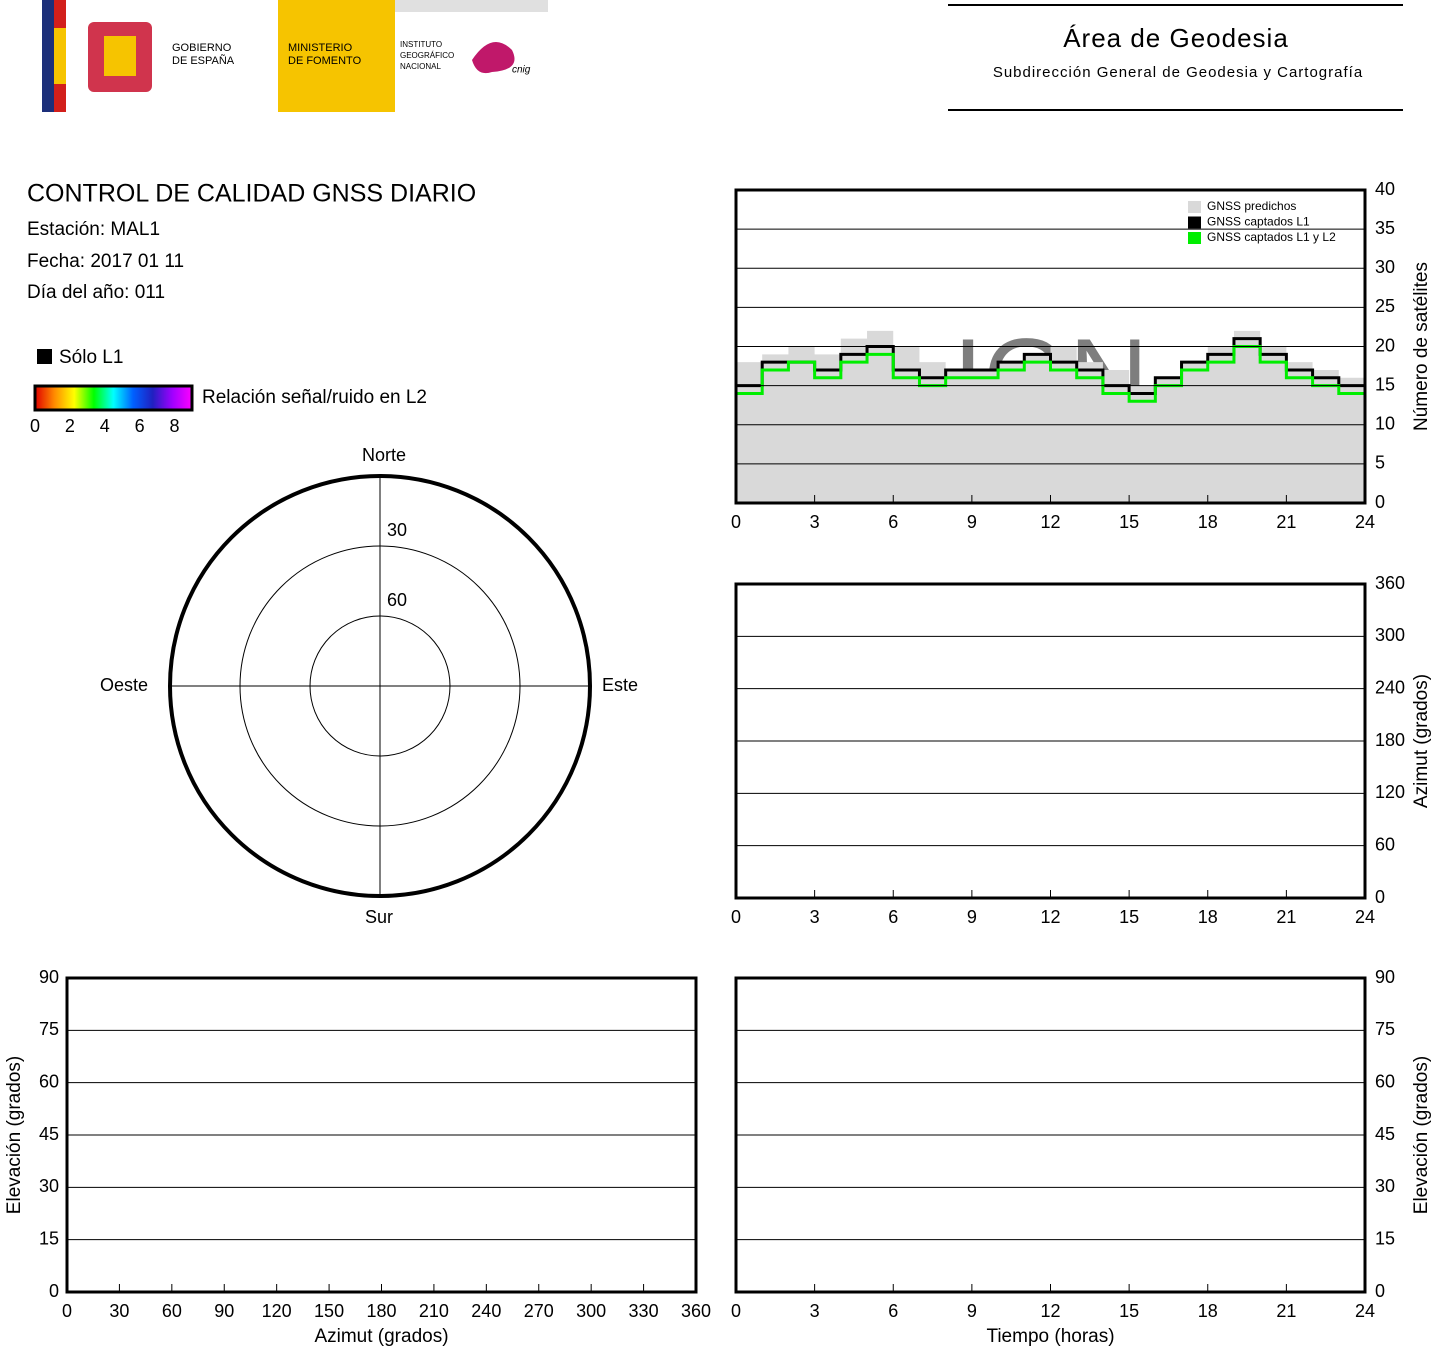 The width and height of the screenshot is (1445, 1350). What do you see at coordinates (486, 1311) in the screenshot?
I see `x-tick-label: 240` at bounding box center [486, 1311].